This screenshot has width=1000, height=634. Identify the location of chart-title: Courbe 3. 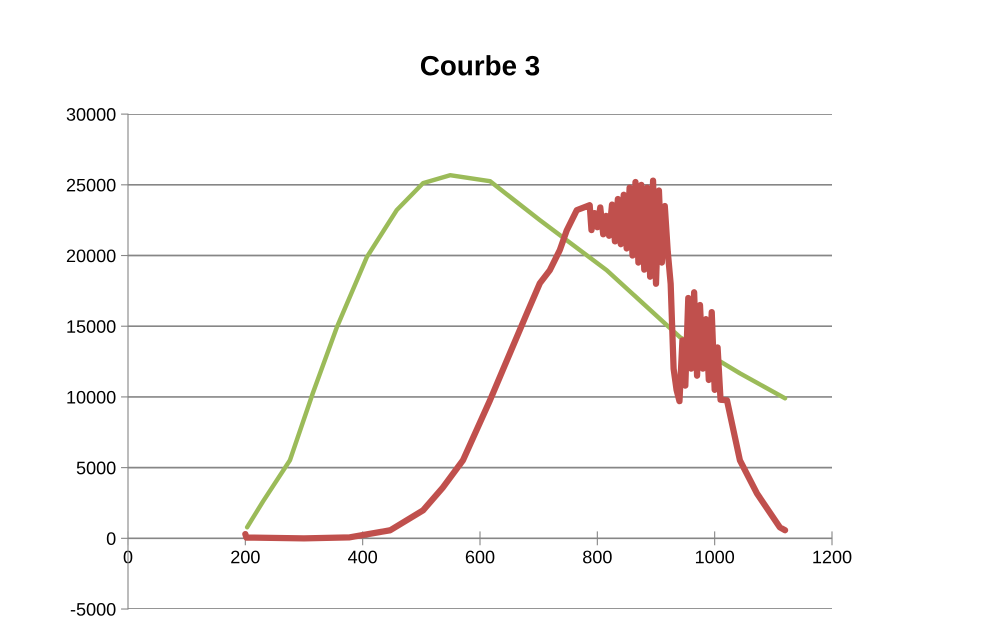
(480, 65).